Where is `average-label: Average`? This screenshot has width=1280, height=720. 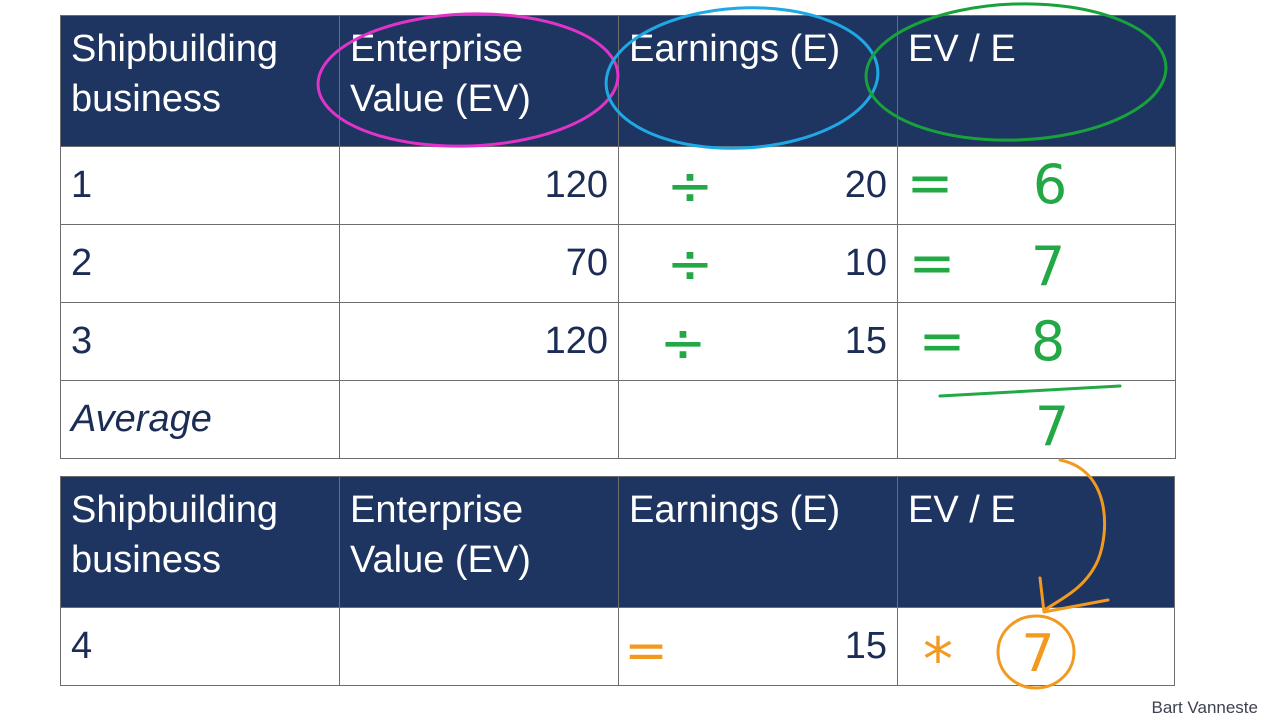 average-label: Average is located at coordinates (200, 419).